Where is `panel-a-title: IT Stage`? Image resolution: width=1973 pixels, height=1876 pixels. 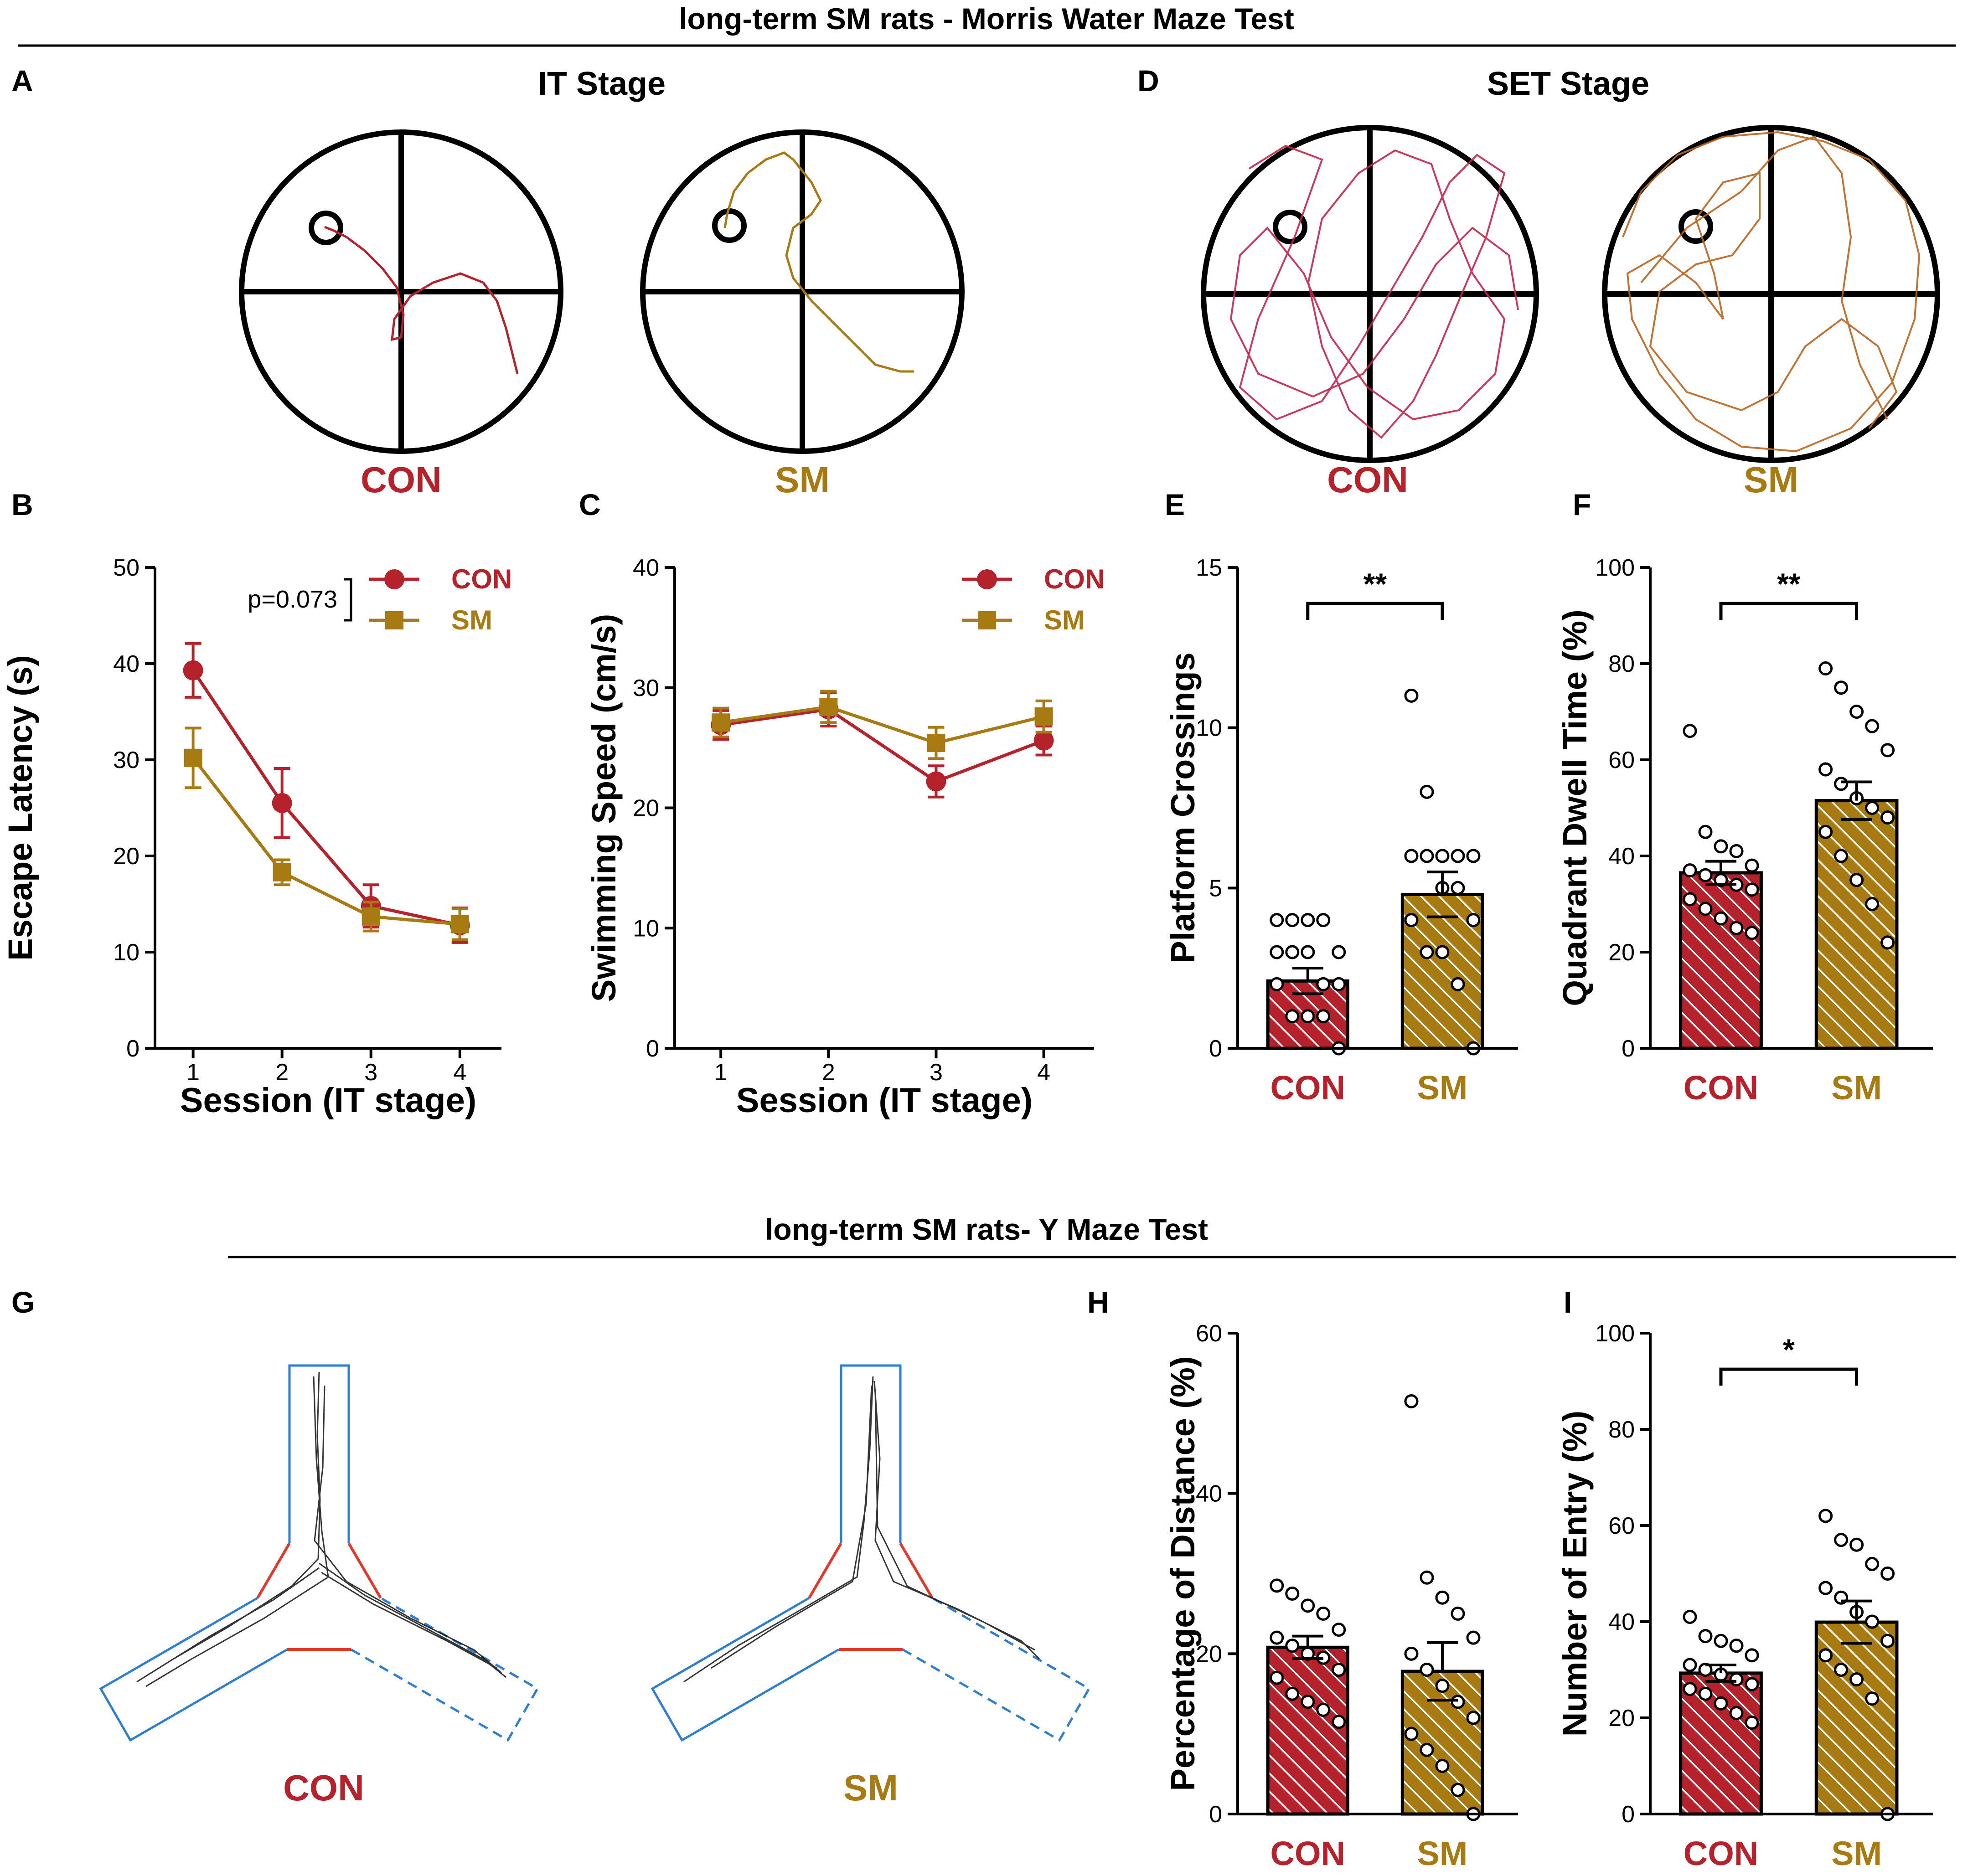 panel-a-title: IT Stage is located at coordinates (602, 84).